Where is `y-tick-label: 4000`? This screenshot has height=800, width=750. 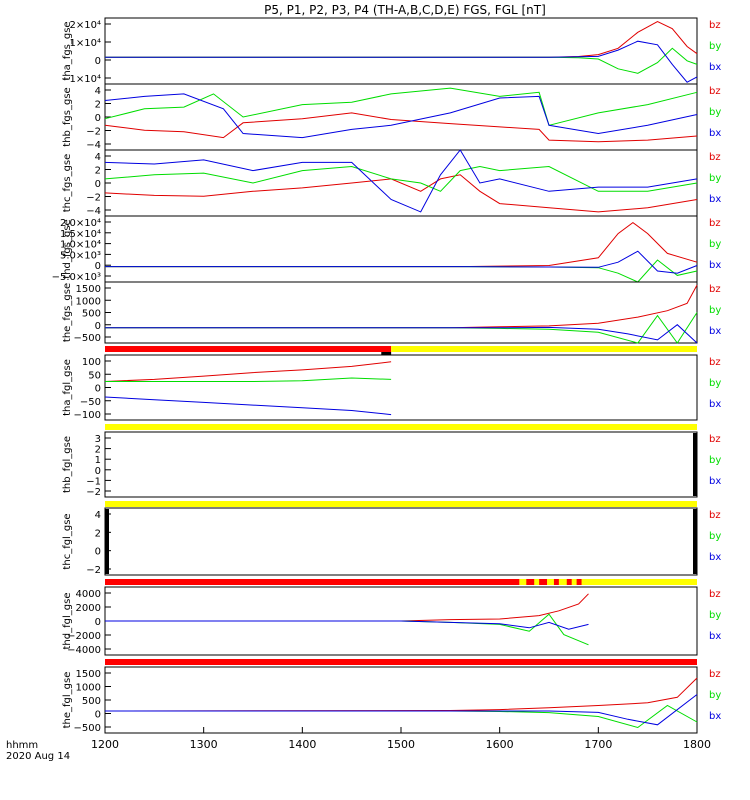
y-tick-label: 4000 is located at coordinates (88, 594).